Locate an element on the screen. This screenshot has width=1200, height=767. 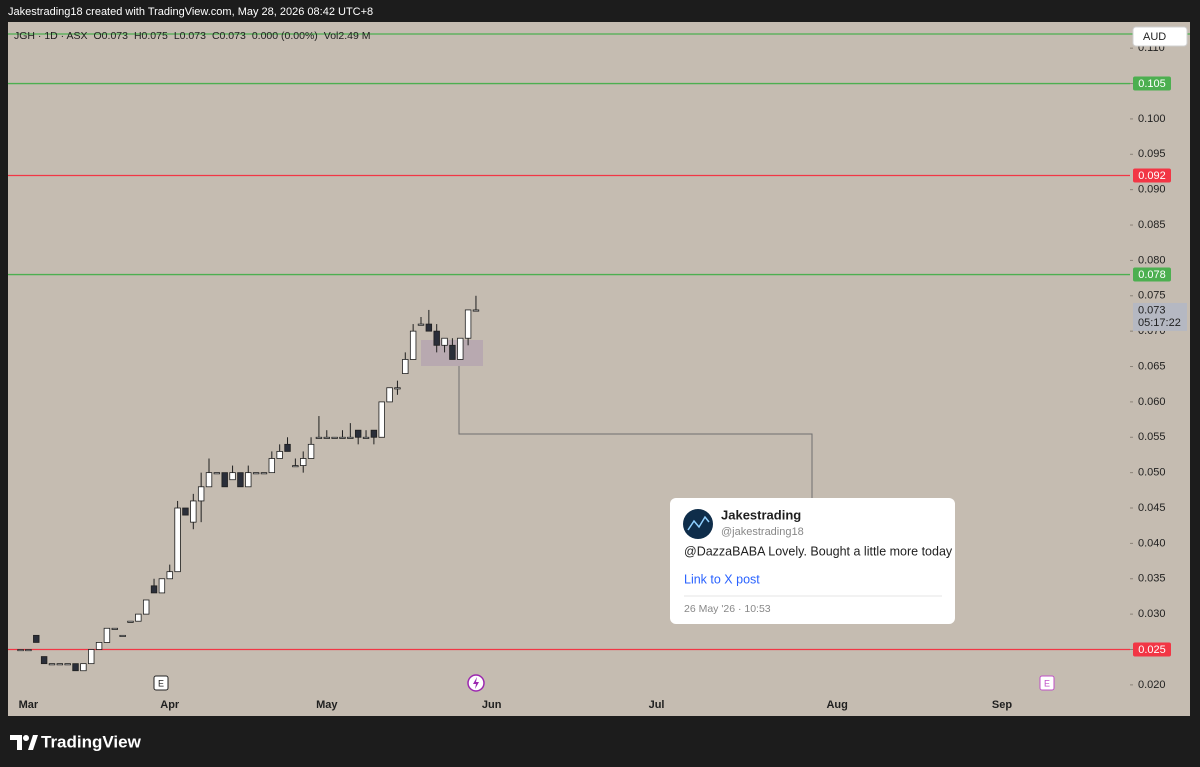
x-tick-label: Mar is located at coordinates (29, 705).